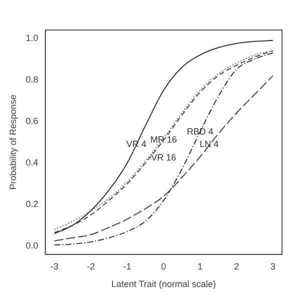  I want to click on y-tick-label: 0.0, so click(32, 245).